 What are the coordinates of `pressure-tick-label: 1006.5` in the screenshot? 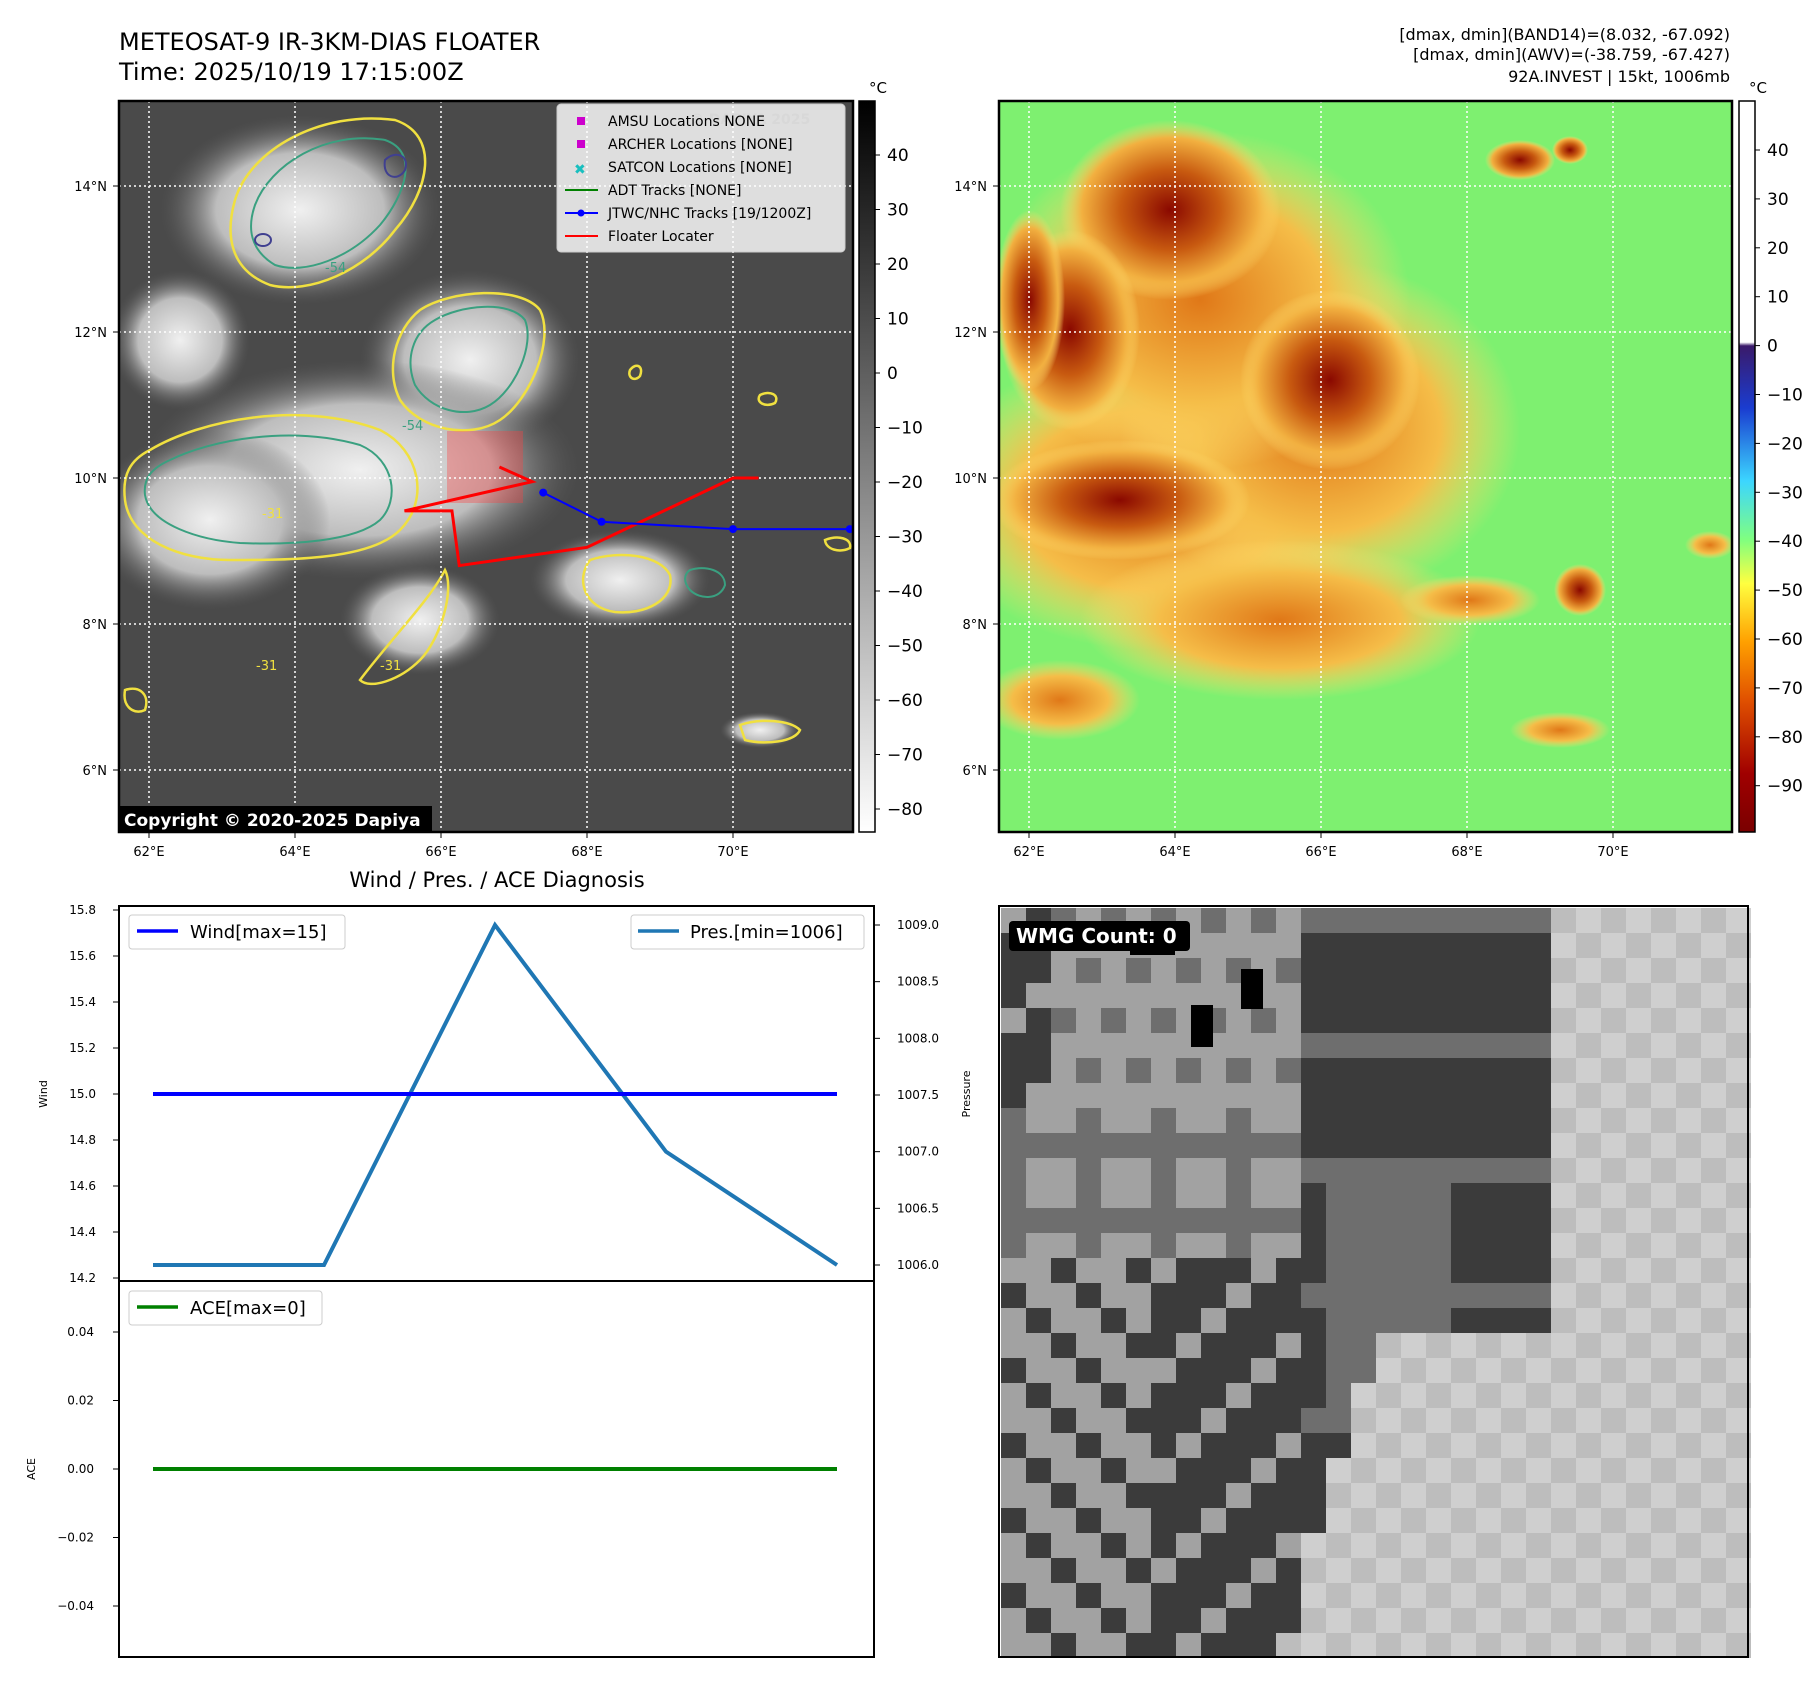 It's located at (918, 1208).